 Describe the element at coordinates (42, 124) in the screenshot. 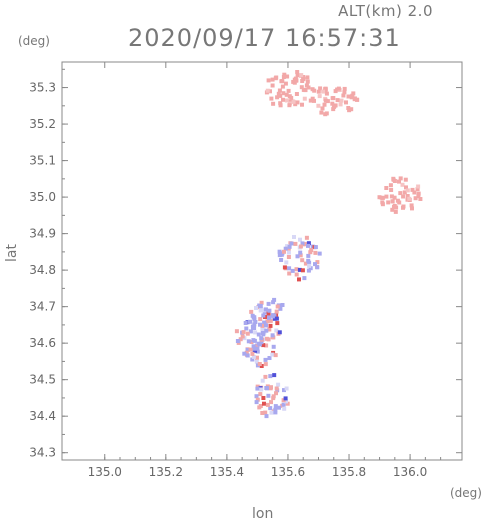

I see `y-tick-label: 35.2` at that location.